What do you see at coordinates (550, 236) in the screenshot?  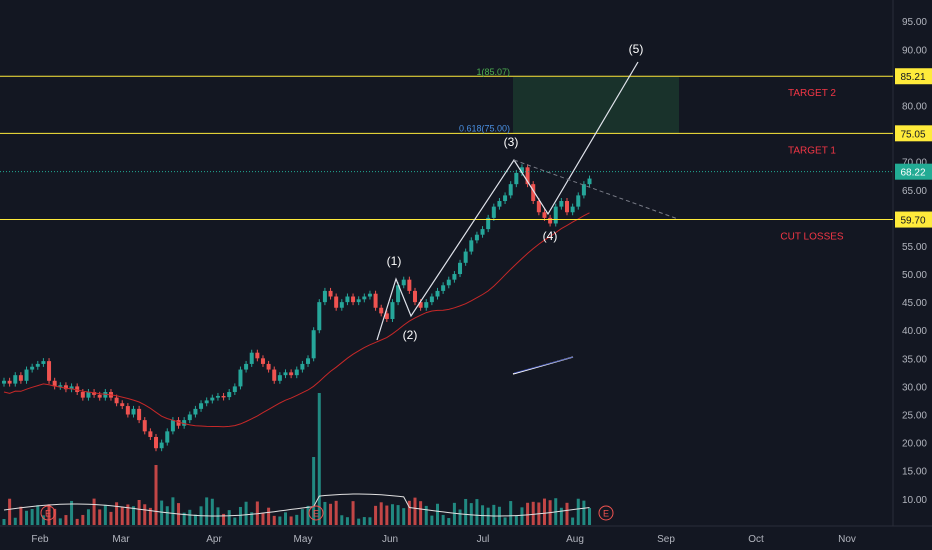 I see `wave-label: (4)` at bounding box center [550, 236].